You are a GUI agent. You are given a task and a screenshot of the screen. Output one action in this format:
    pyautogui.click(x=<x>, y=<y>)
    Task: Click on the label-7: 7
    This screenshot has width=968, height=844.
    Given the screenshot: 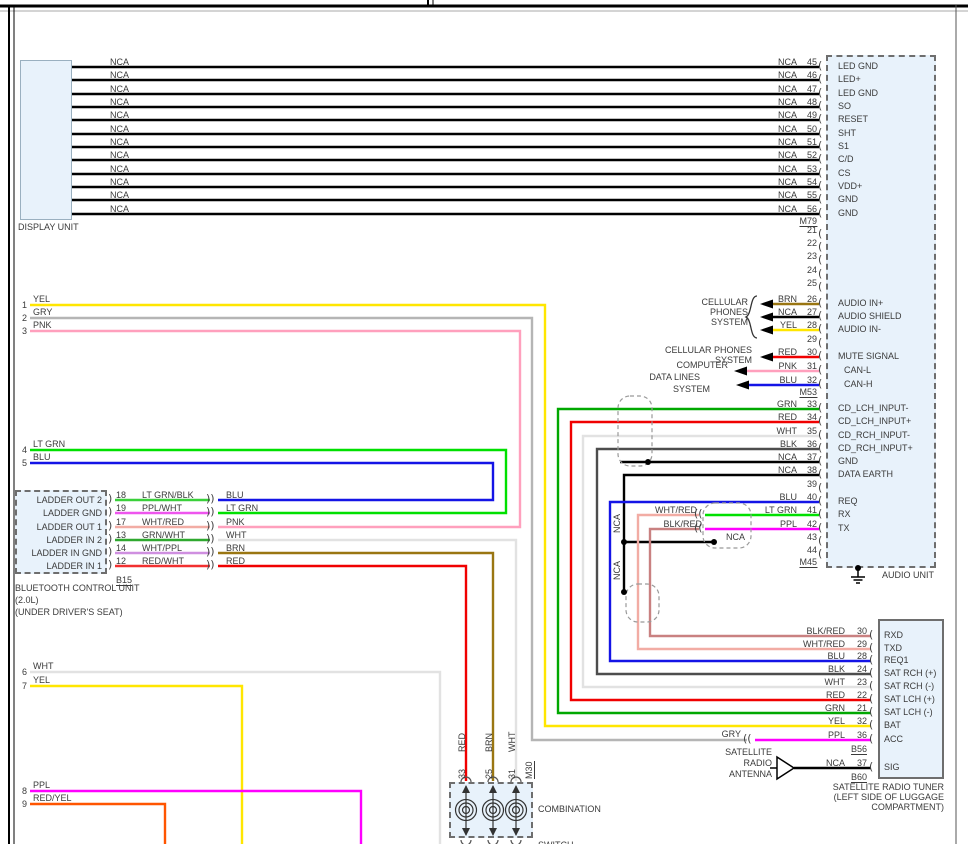 What is the action you would take?
    pyautogui.click(x=24, y=686)
    